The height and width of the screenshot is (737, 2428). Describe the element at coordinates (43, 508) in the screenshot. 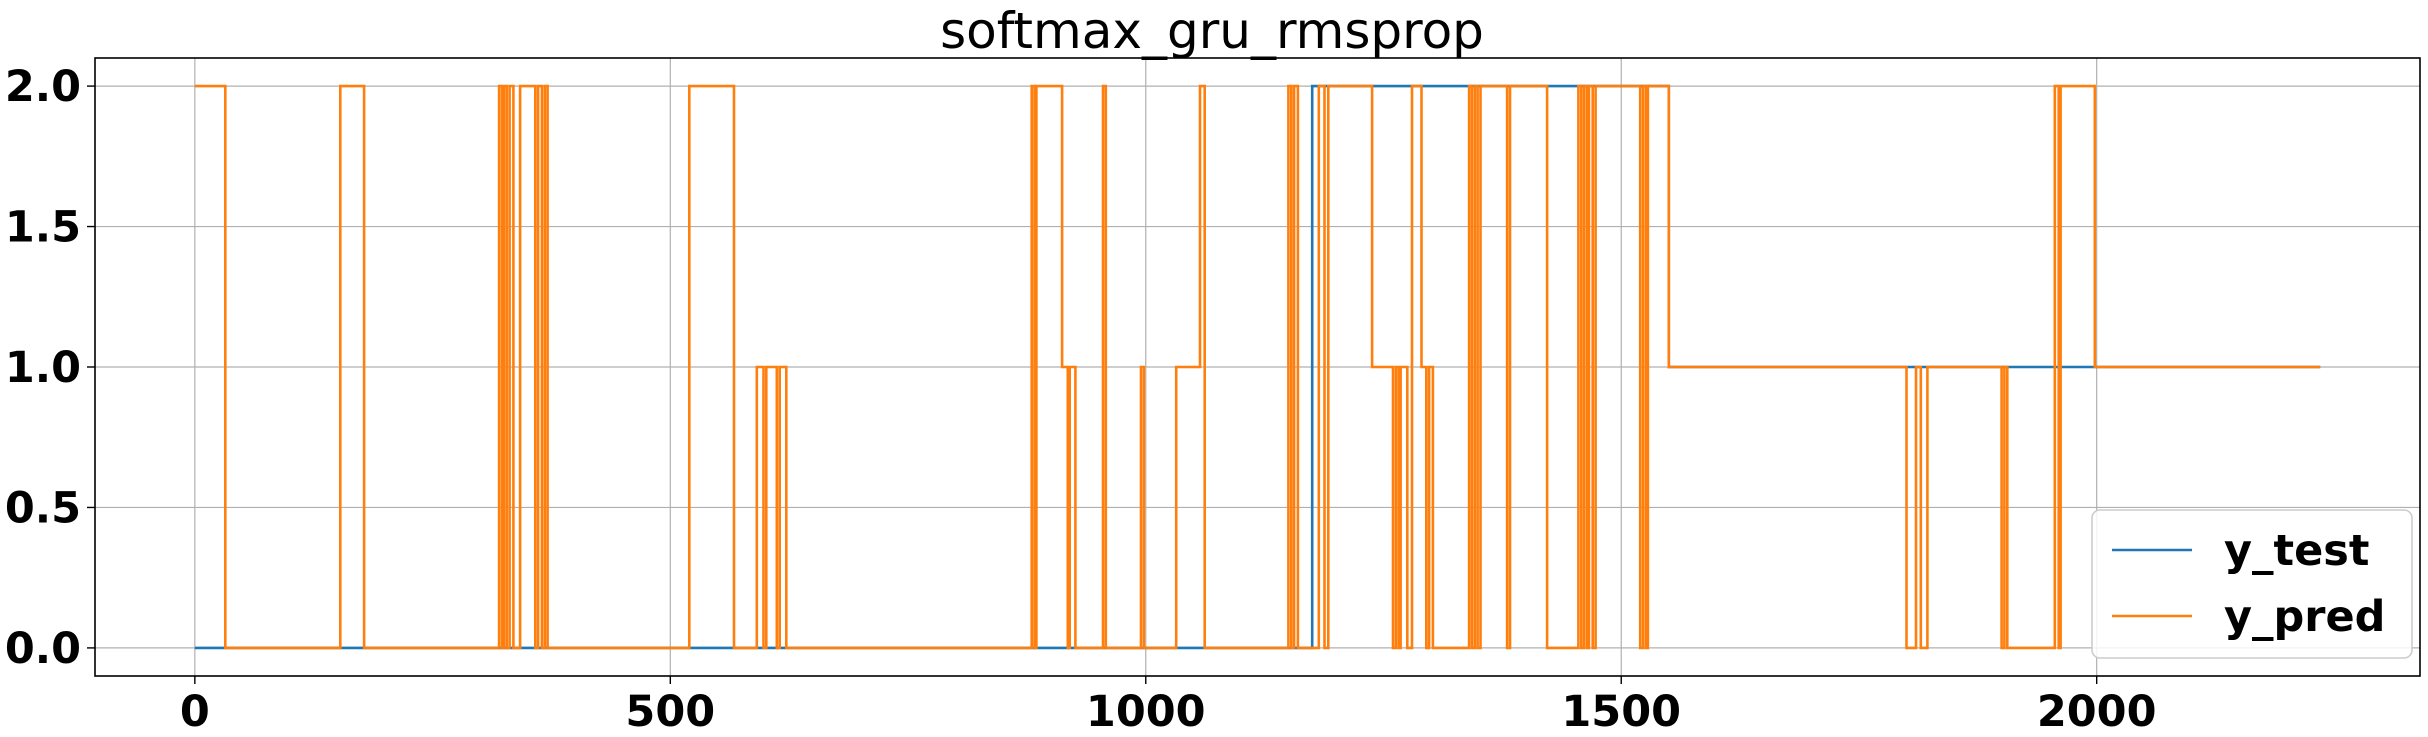

I see `y-tick-label: 0.5` at that location.